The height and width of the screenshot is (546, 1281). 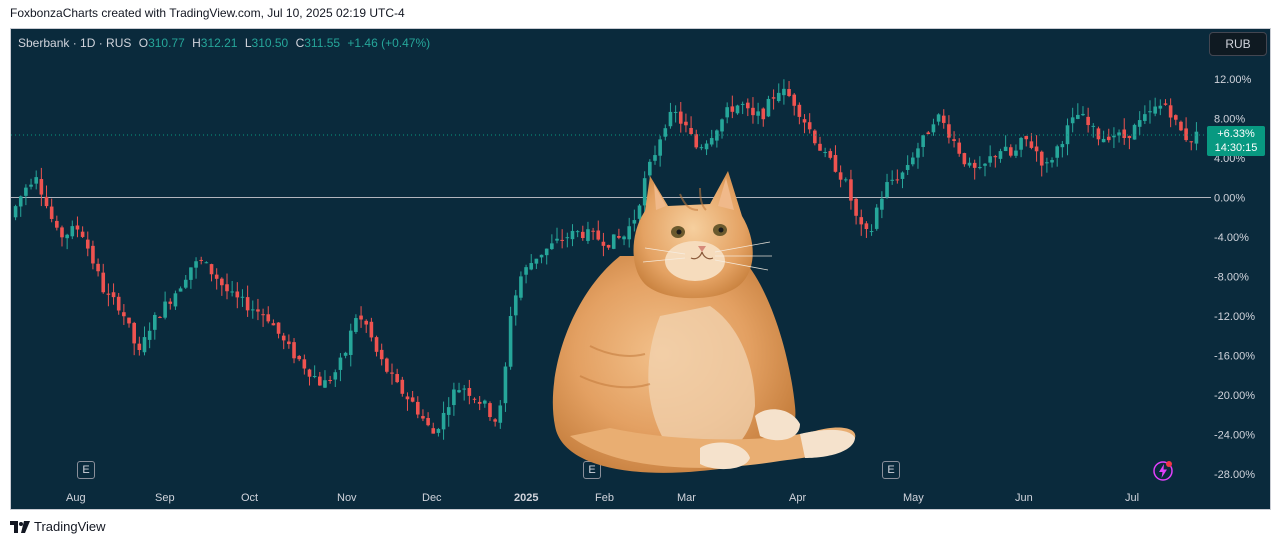 I want to click on x-tick-label: Jun, so click(x=1024, y=498).